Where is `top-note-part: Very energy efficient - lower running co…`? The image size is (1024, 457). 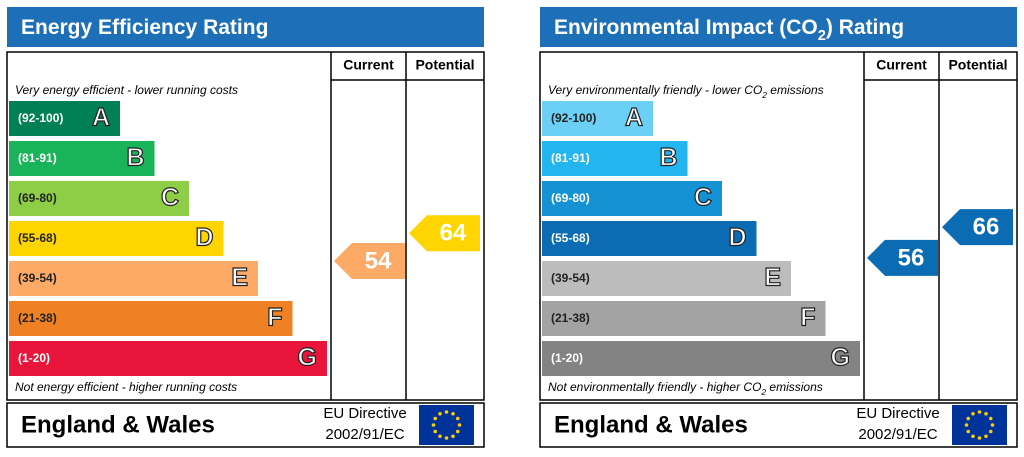 top-note-part: Very energy efficient - lower running co… is located at coordinates (126, 90).